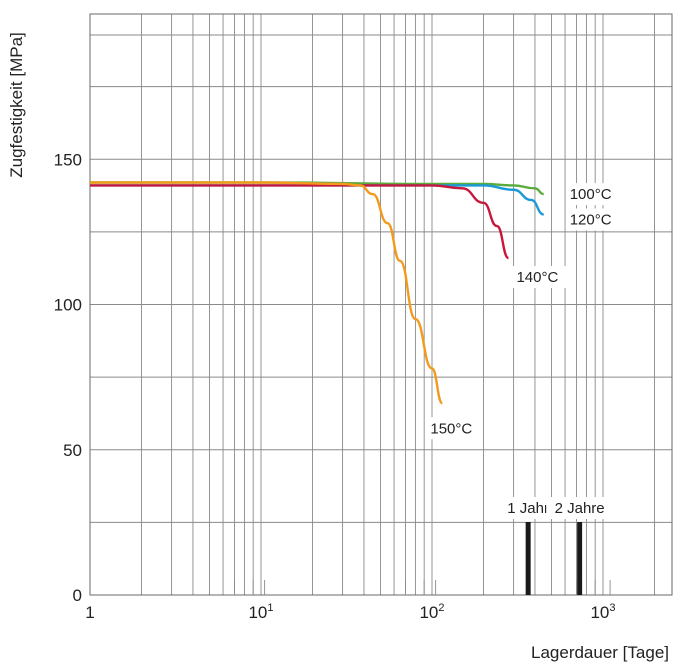 The height and width of the screenshot is (665, 673). What do you see at coordinates (451, 428) in the screenshot?
I see `curve-label: 150°C` at bounding box center [451, 428].